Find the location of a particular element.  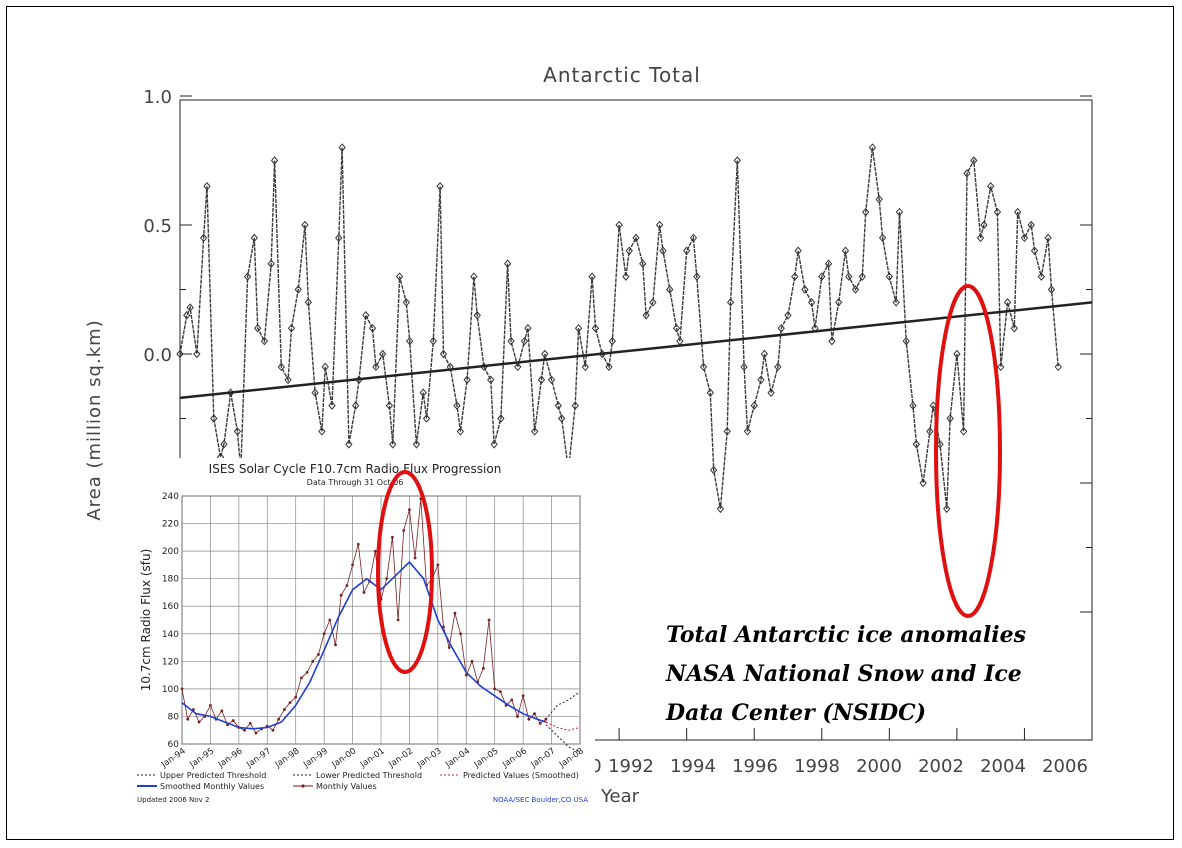

highlight-ellipse-ice is located at coordinates (968, 451).